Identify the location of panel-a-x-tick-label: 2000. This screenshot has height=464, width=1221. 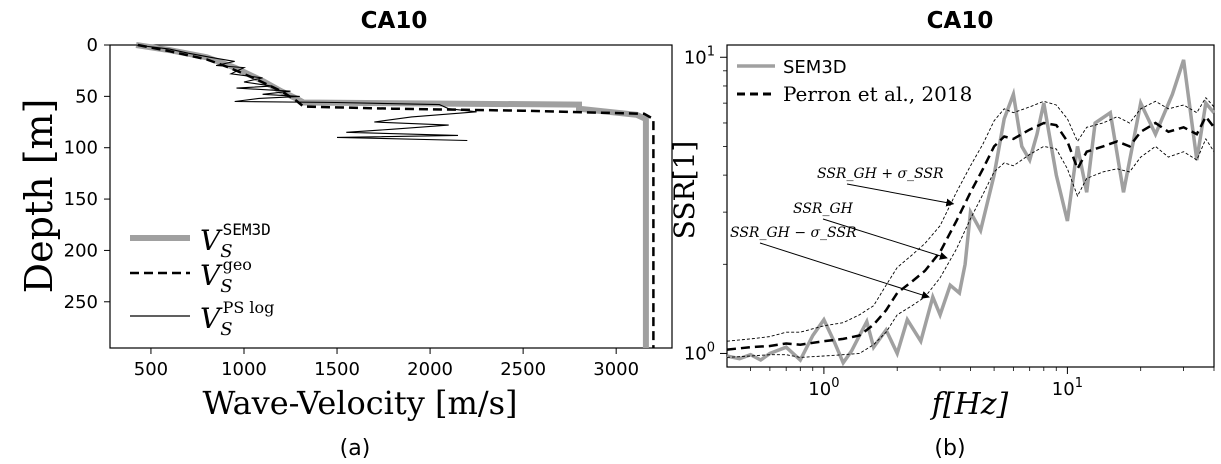
(430, 369).